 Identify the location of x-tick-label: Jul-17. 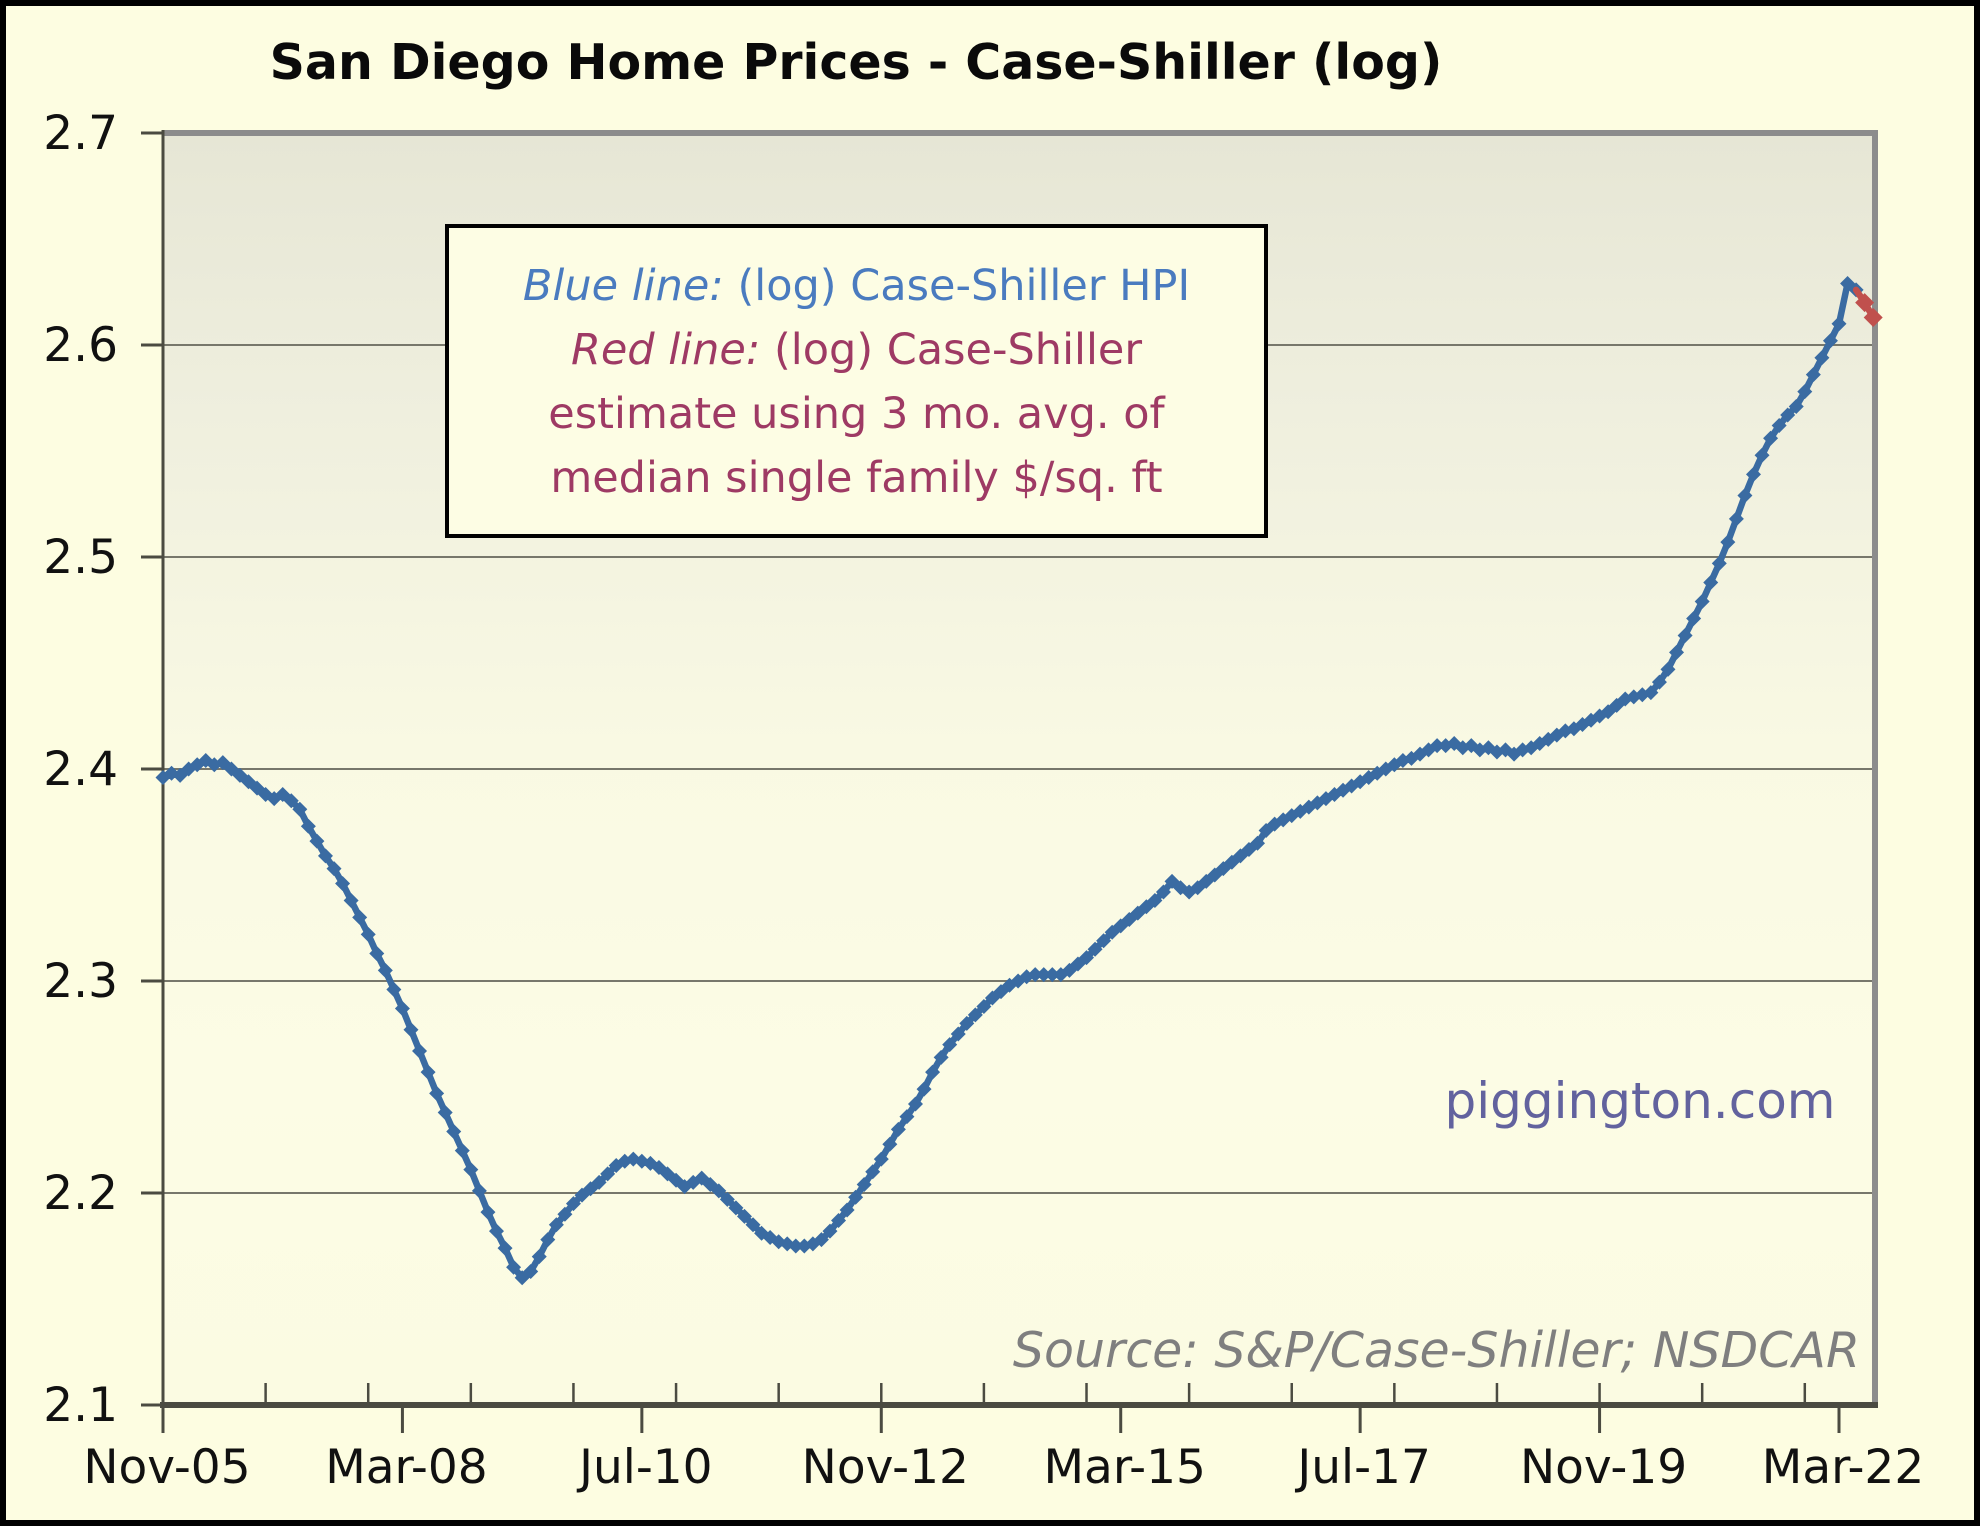
(1362, 1467).